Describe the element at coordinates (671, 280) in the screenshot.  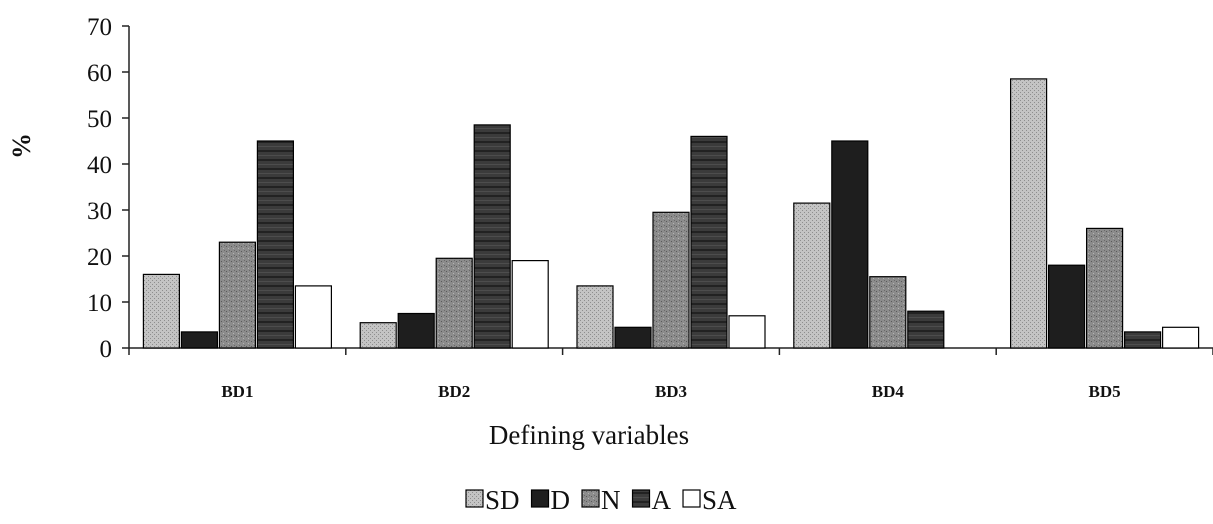
I see `bar-bd3-n` at that location.